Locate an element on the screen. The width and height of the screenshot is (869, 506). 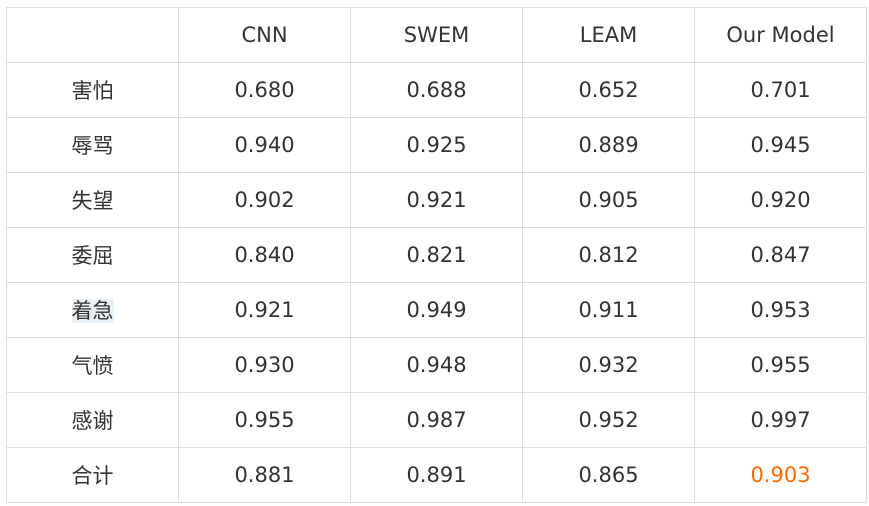
row-label: 委屈 is located at coordinates (92, 255).